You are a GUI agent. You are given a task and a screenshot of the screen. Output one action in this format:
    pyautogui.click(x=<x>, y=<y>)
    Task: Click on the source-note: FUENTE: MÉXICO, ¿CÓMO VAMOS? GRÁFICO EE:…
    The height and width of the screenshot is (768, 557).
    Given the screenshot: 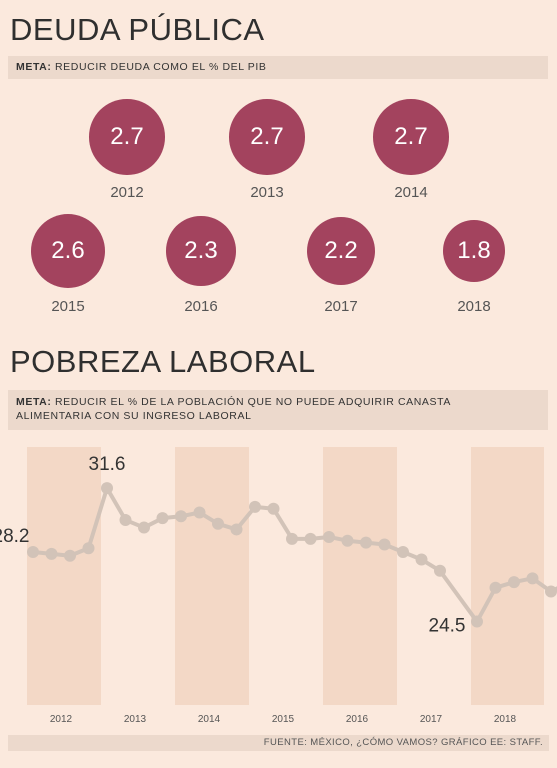 What is the action you would take?
    pyautogui.click(x=278, y=743)
    